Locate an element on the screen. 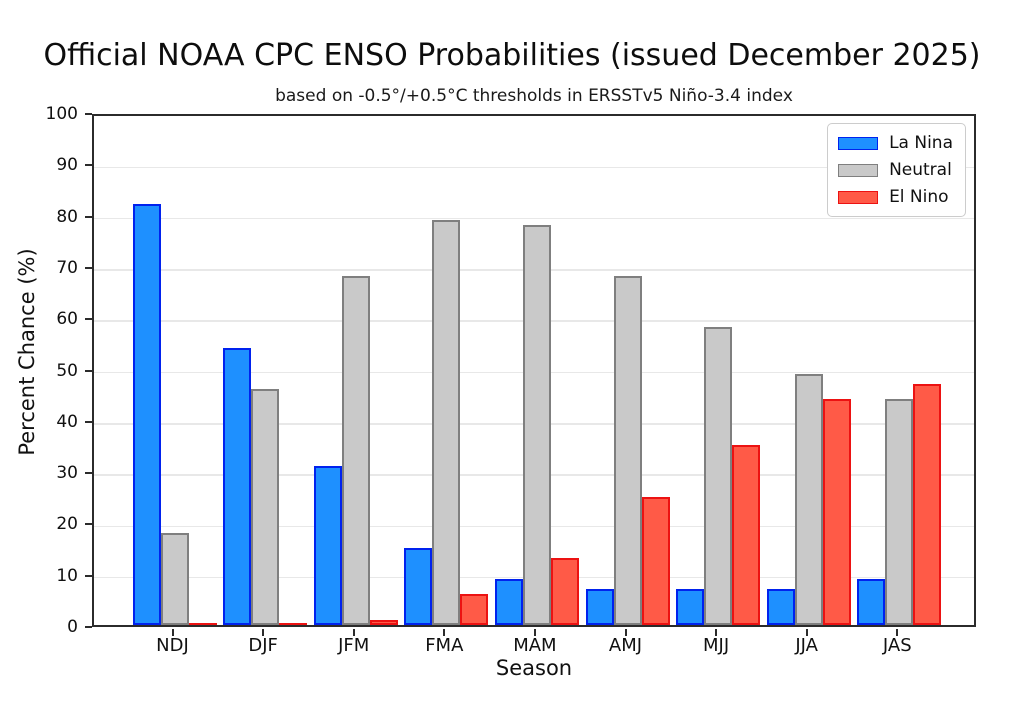 The height and width of the screenshot is (722, 1024). x-tick-label-jfm: JFM is located at coordinates (354, 645).